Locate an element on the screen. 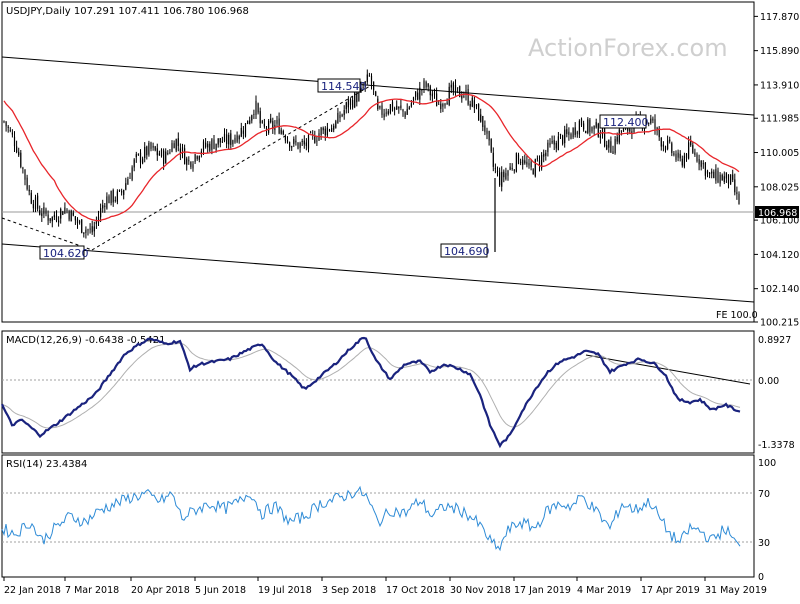  date-tick-label: 5 Jun 2018 is located at coordinates (220, 590).